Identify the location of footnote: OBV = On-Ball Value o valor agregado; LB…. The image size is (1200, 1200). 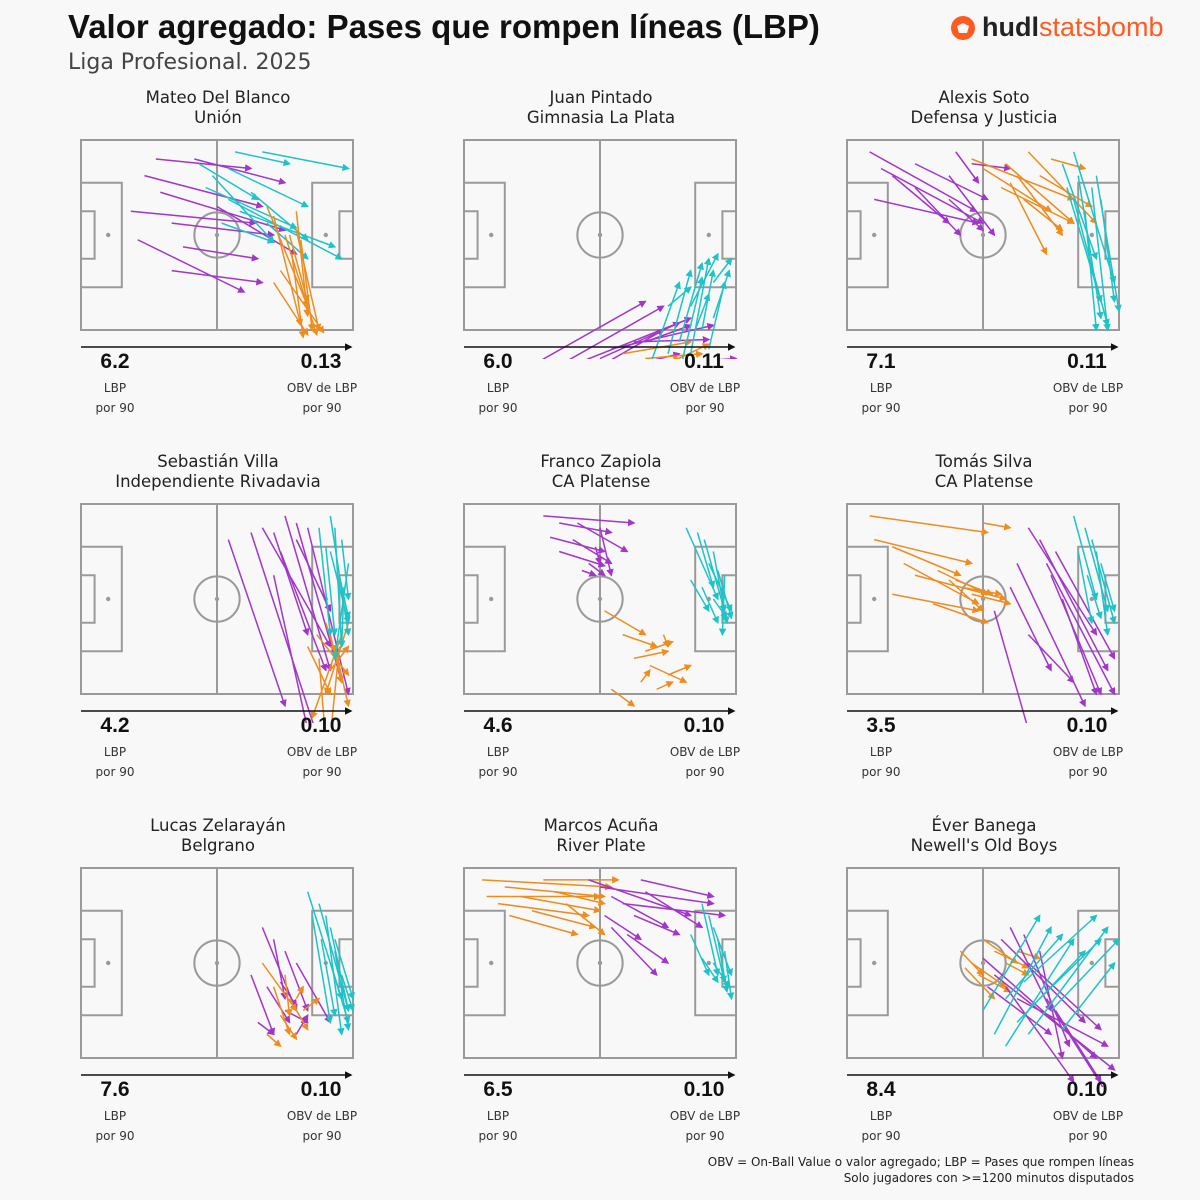
(921, 1170).